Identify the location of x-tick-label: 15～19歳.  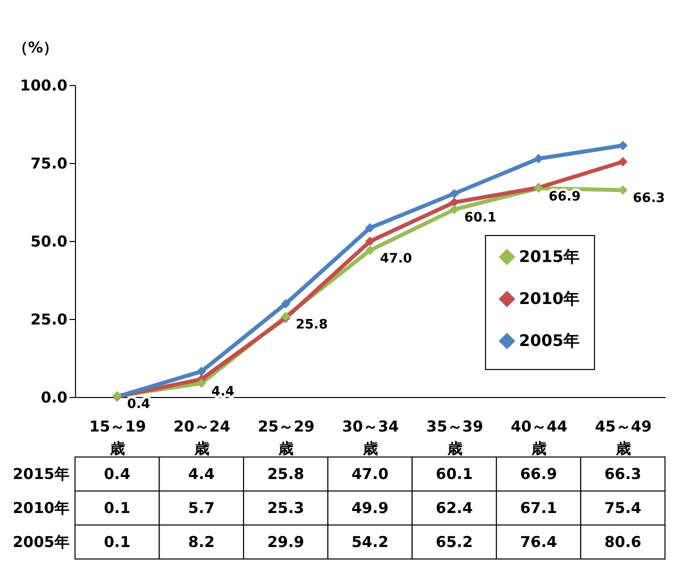
(117, 438).